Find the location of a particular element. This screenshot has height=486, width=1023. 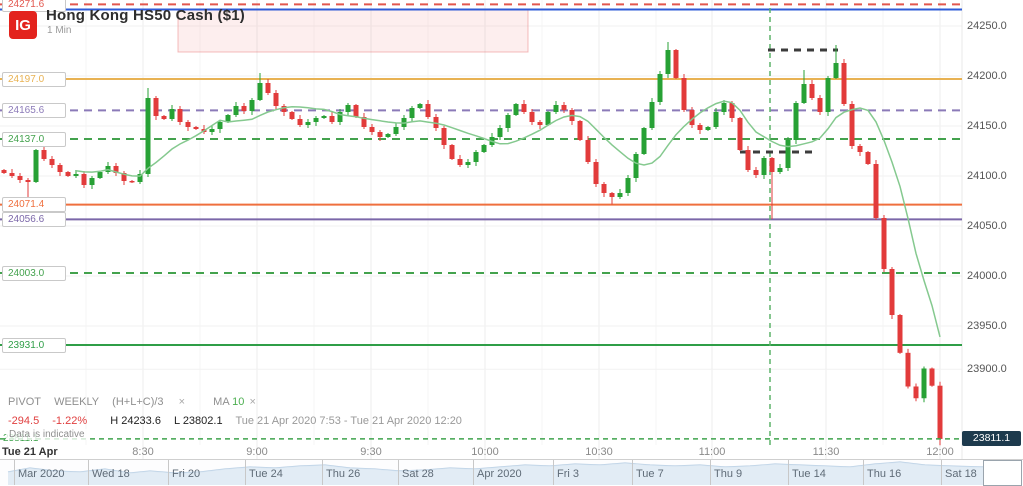

change-points: -294.5 is located at coordinates (24, 421).